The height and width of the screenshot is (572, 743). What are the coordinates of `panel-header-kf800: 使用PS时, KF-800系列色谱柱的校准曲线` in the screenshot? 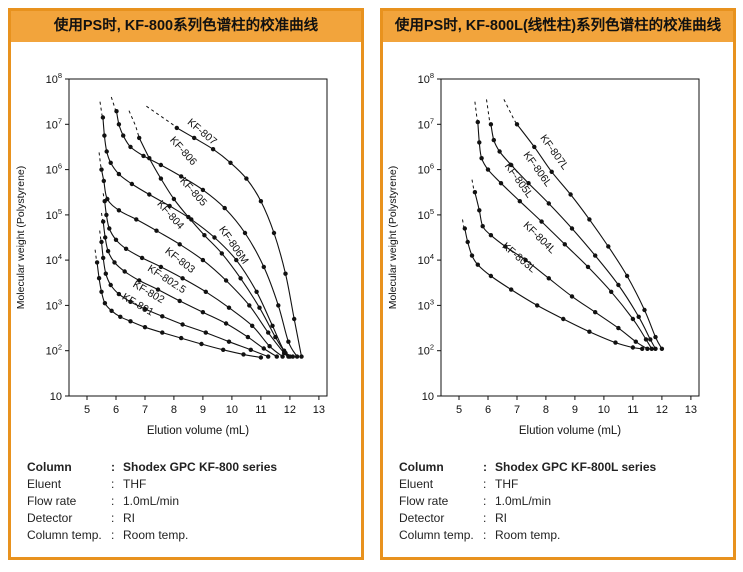 It's located at (186, 26).